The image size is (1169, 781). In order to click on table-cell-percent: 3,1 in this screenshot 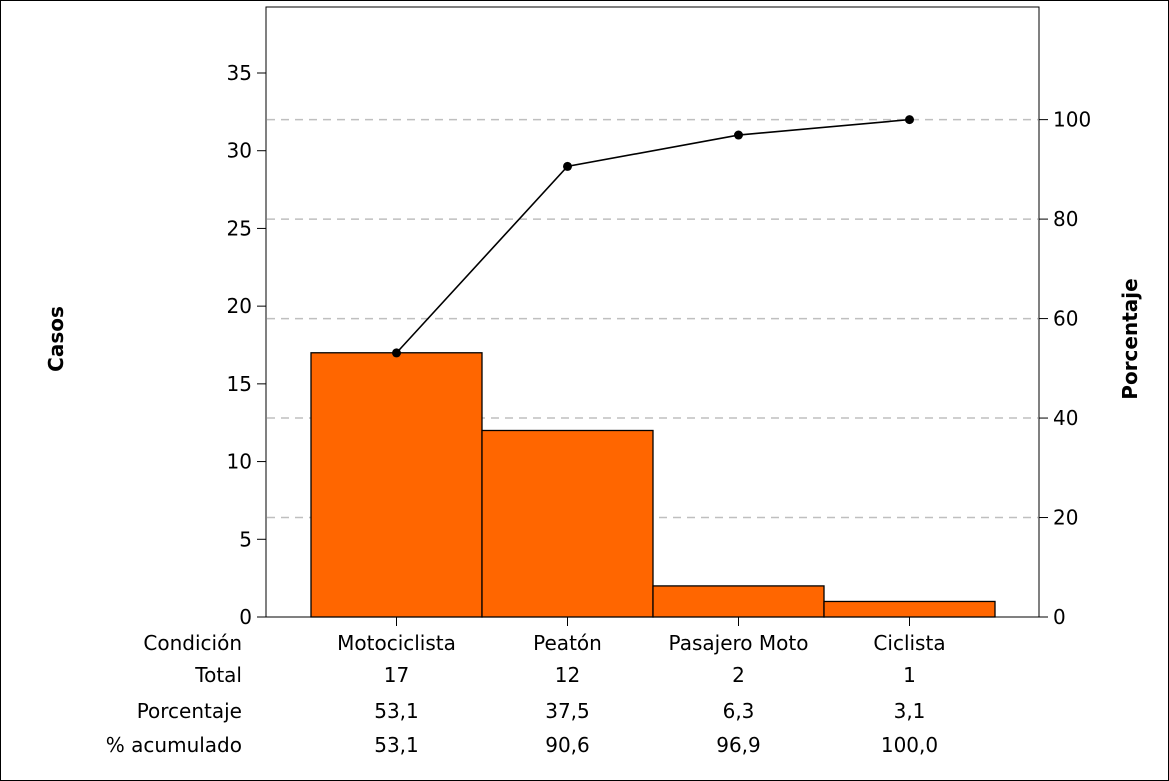, I will do `click(910, 711)`.